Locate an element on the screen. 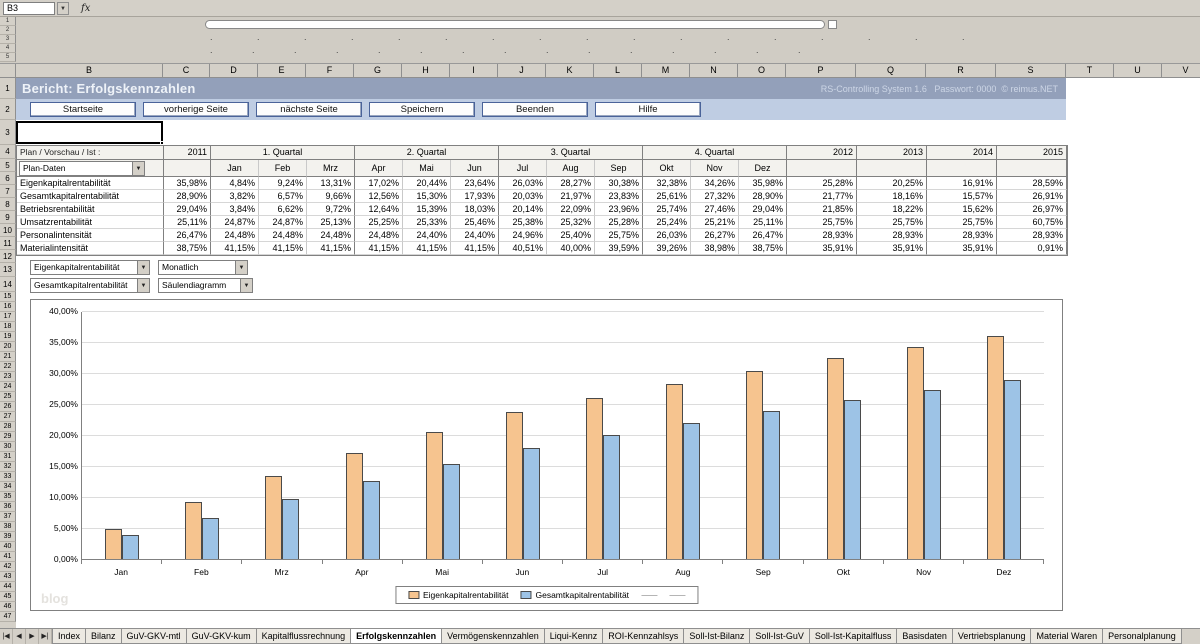  value-cell: 0,91% is located at coordinates (1032, 248).